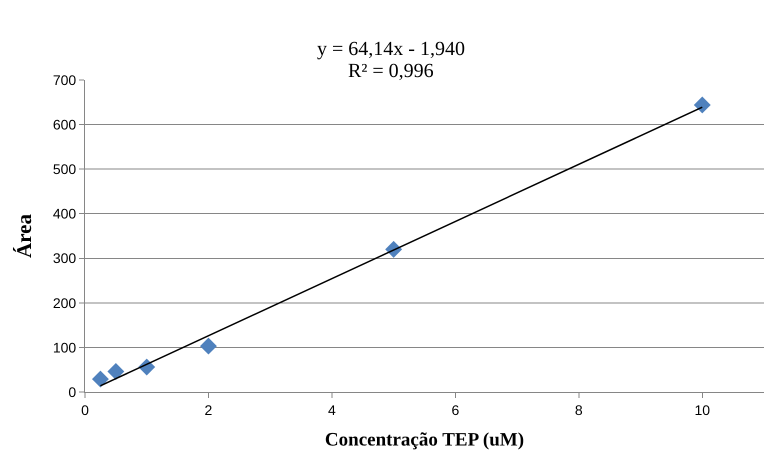 The image size is (779, 462). I want to click on x-tick-label: 2, so click(208, 410).